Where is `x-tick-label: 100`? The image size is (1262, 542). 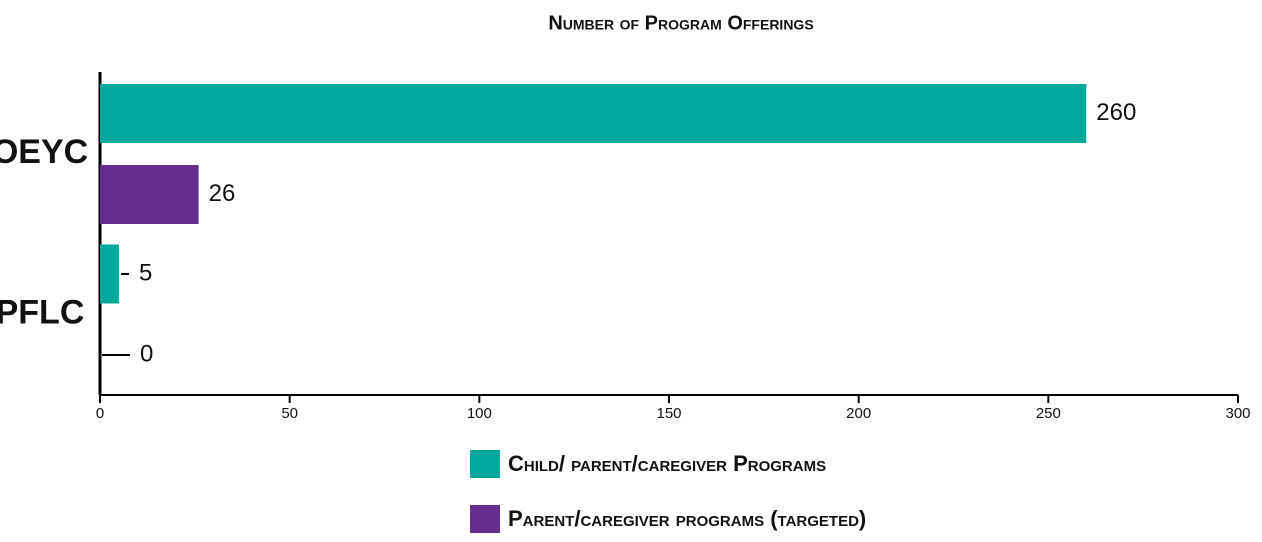 x-tick-label: 100 is located at coordinates (479, 413).